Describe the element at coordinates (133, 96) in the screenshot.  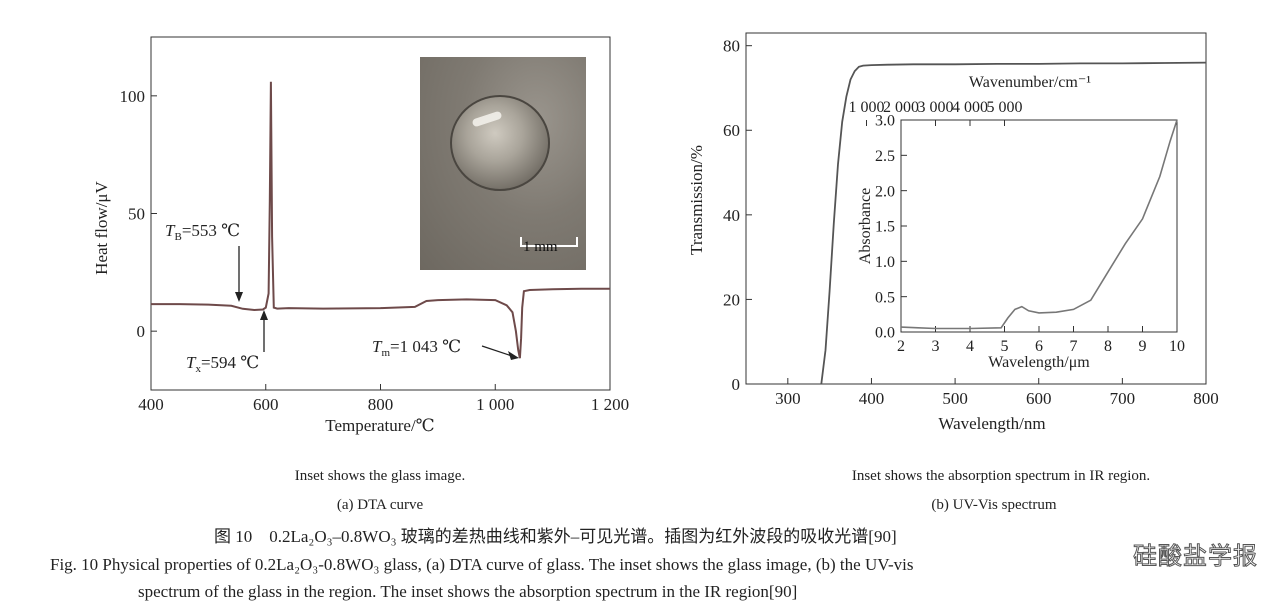
I see `dta-ytick-label: 100` at that location.